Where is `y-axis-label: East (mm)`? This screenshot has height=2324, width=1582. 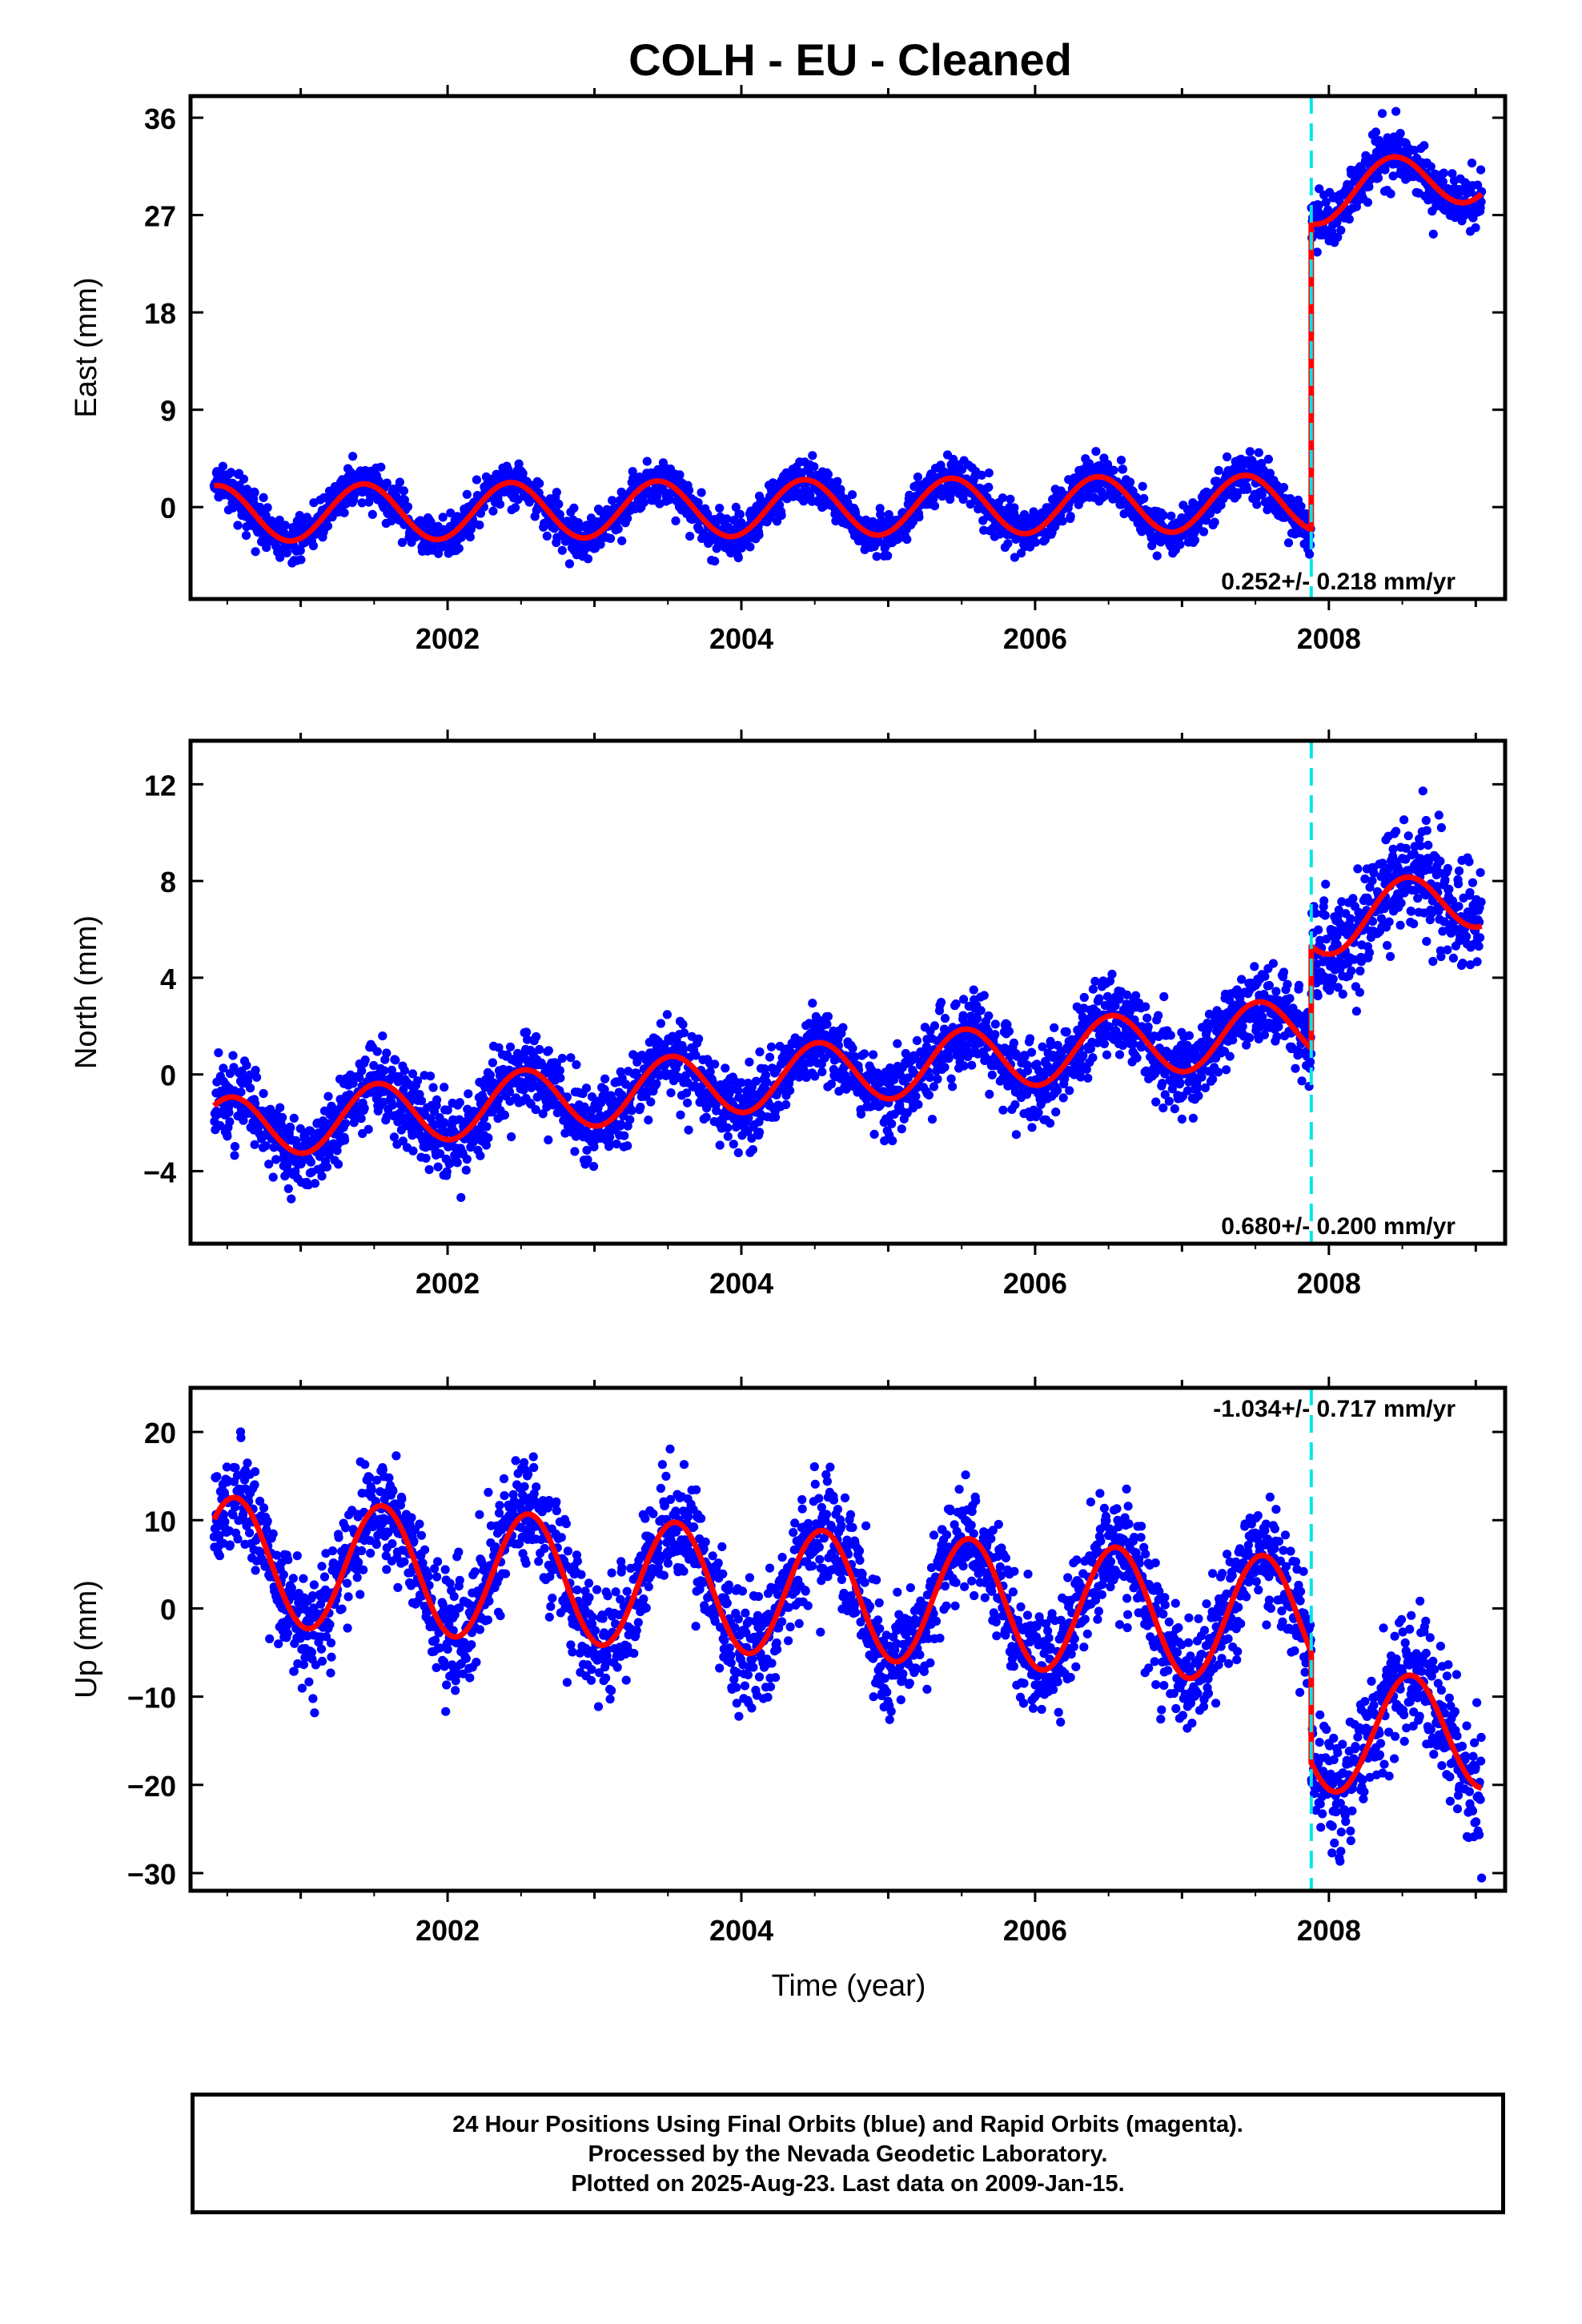 y-axis-label: East (mm) is located at coordinates (86, 347).